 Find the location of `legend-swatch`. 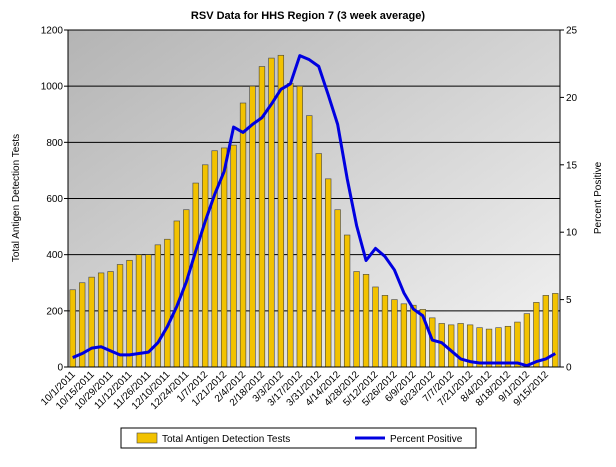

legend-swatch is located at coordinates (147, 438).